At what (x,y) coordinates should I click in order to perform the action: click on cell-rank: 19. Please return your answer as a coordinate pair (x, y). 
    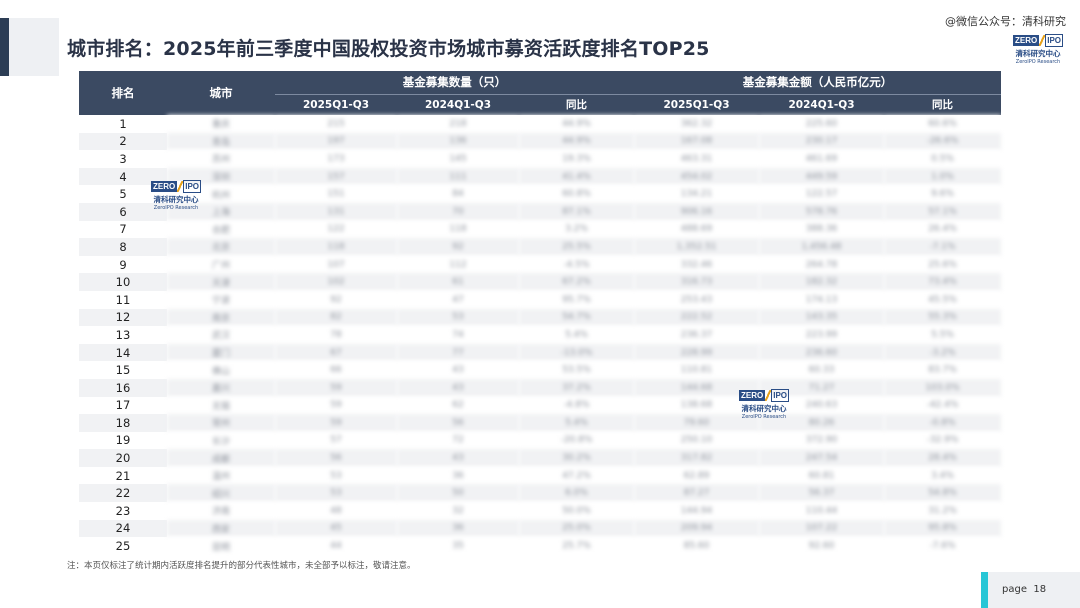
    Looking at the image, I should click on (123, 440).